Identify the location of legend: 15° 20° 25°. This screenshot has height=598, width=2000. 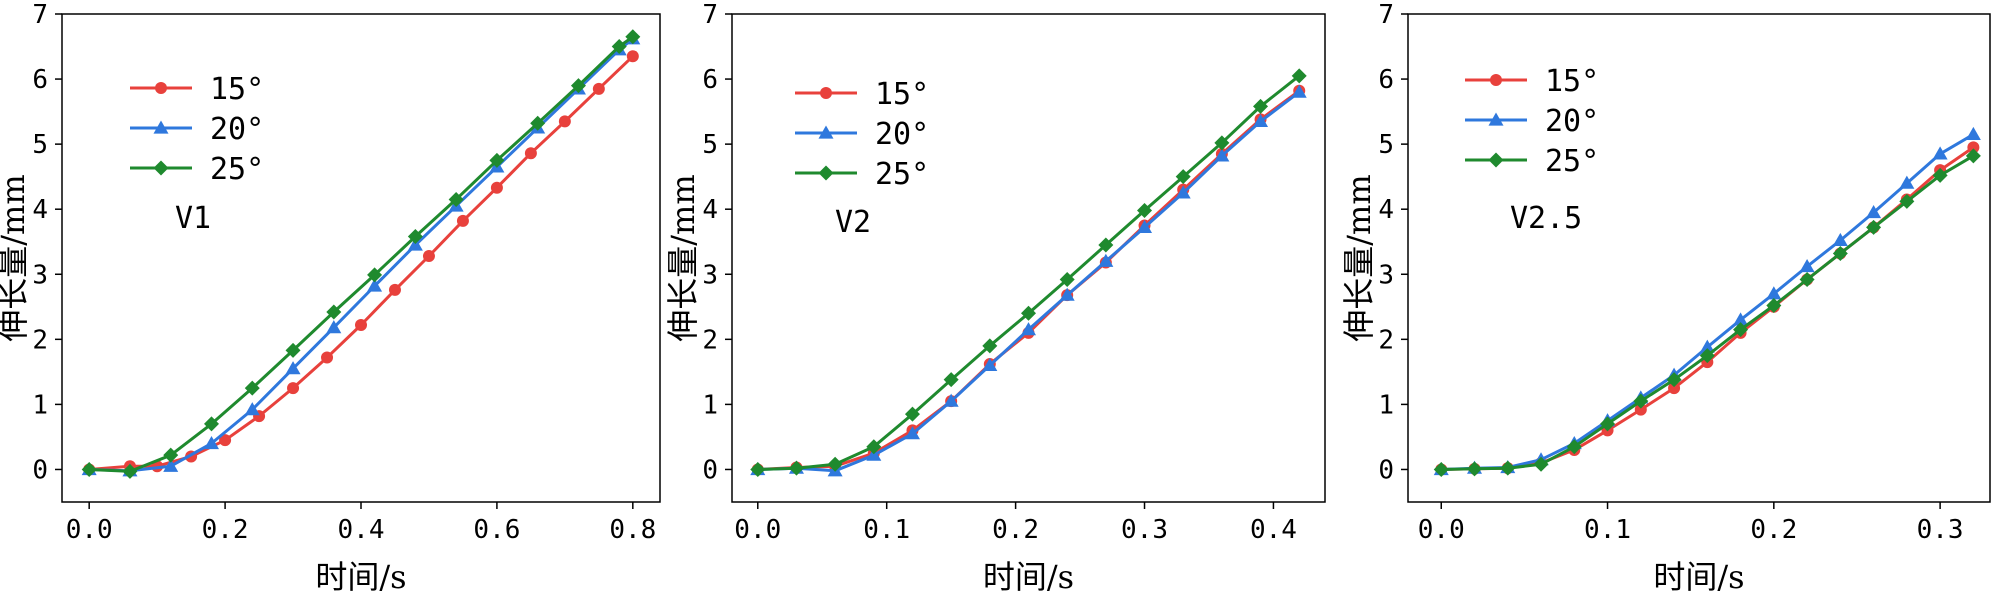
(862, 134).